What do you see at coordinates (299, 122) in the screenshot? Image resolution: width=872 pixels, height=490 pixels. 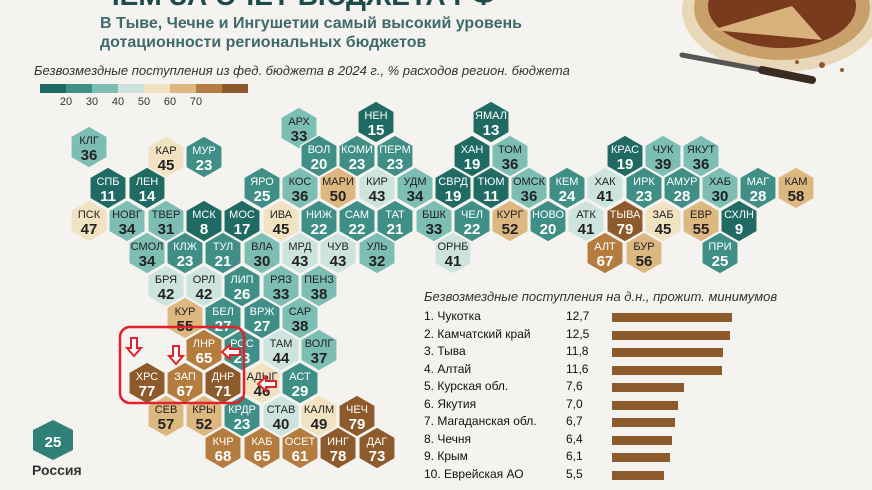 I see `region-code: АРХ` at bounding box center [299, 122].